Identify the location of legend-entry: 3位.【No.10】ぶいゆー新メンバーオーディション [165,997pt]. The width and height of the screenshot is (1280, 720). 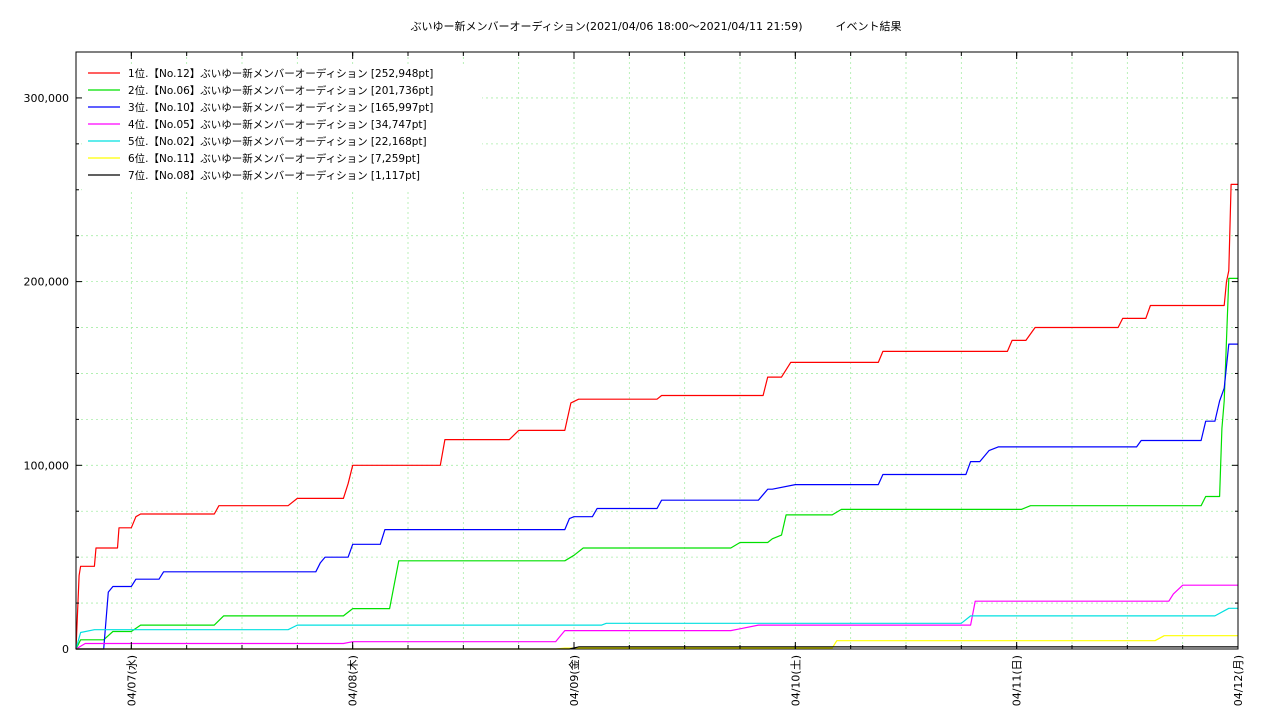
(280, 107).